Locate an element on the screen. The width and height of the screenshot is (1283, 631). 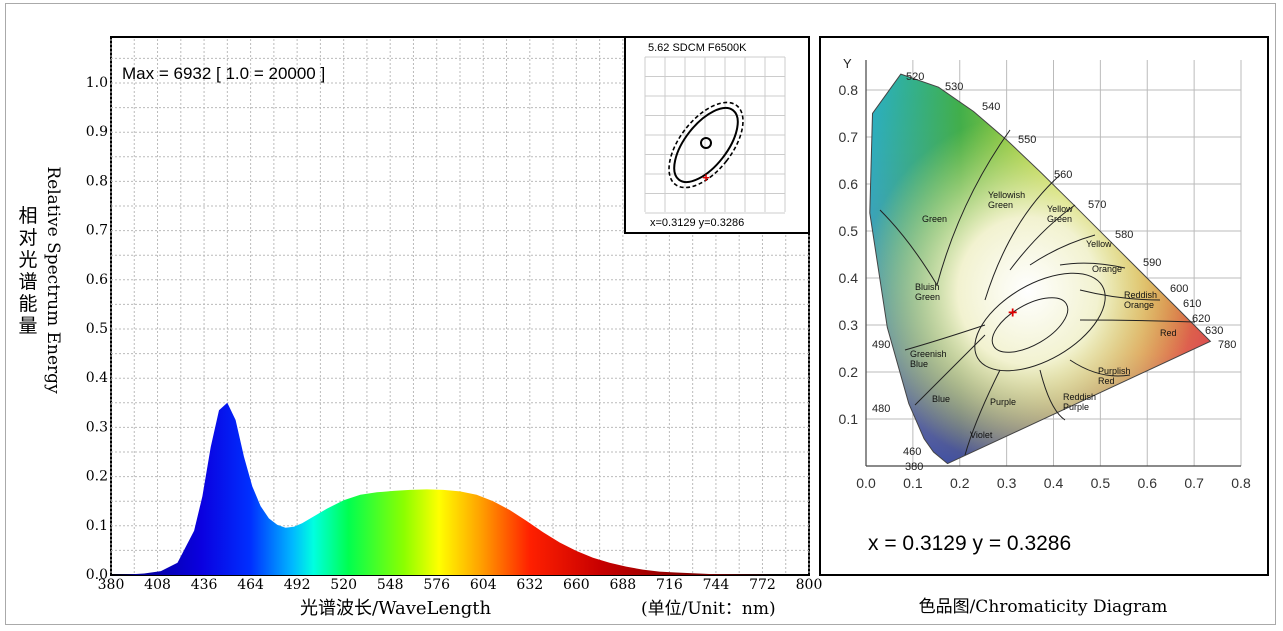
cie-y-tick: 0.2 is located at coordinates (849, 372).